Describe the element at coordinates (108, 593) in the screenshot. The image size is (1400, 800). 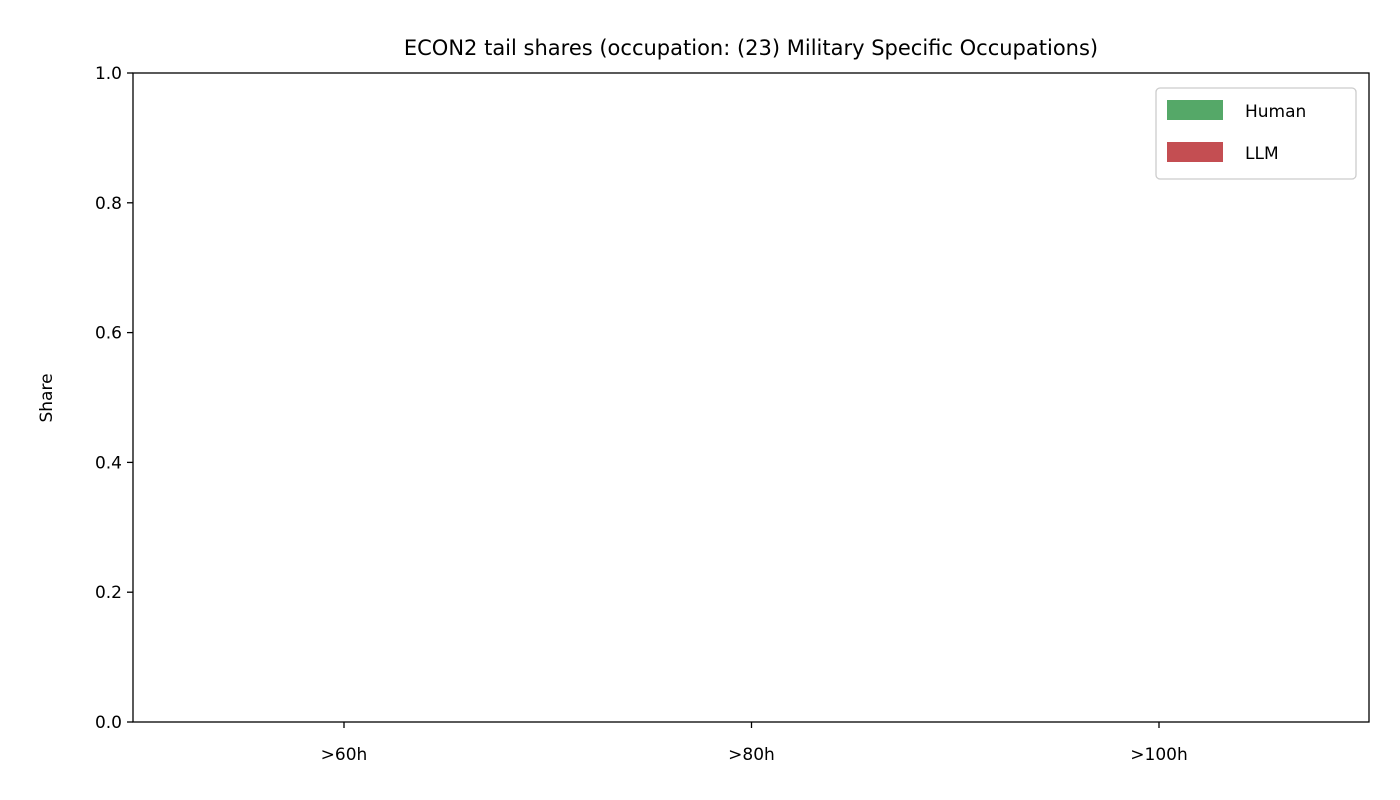
I see `y-tick-label: 0.2` at that location.